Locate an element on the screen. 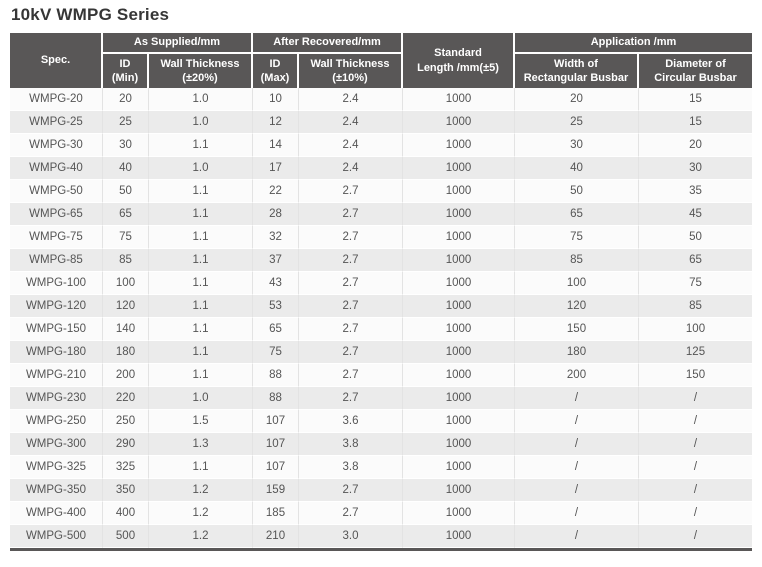 The height and width of the screenshot is (567, 762). value-cell: 75 is located at coordinates (126, 237).